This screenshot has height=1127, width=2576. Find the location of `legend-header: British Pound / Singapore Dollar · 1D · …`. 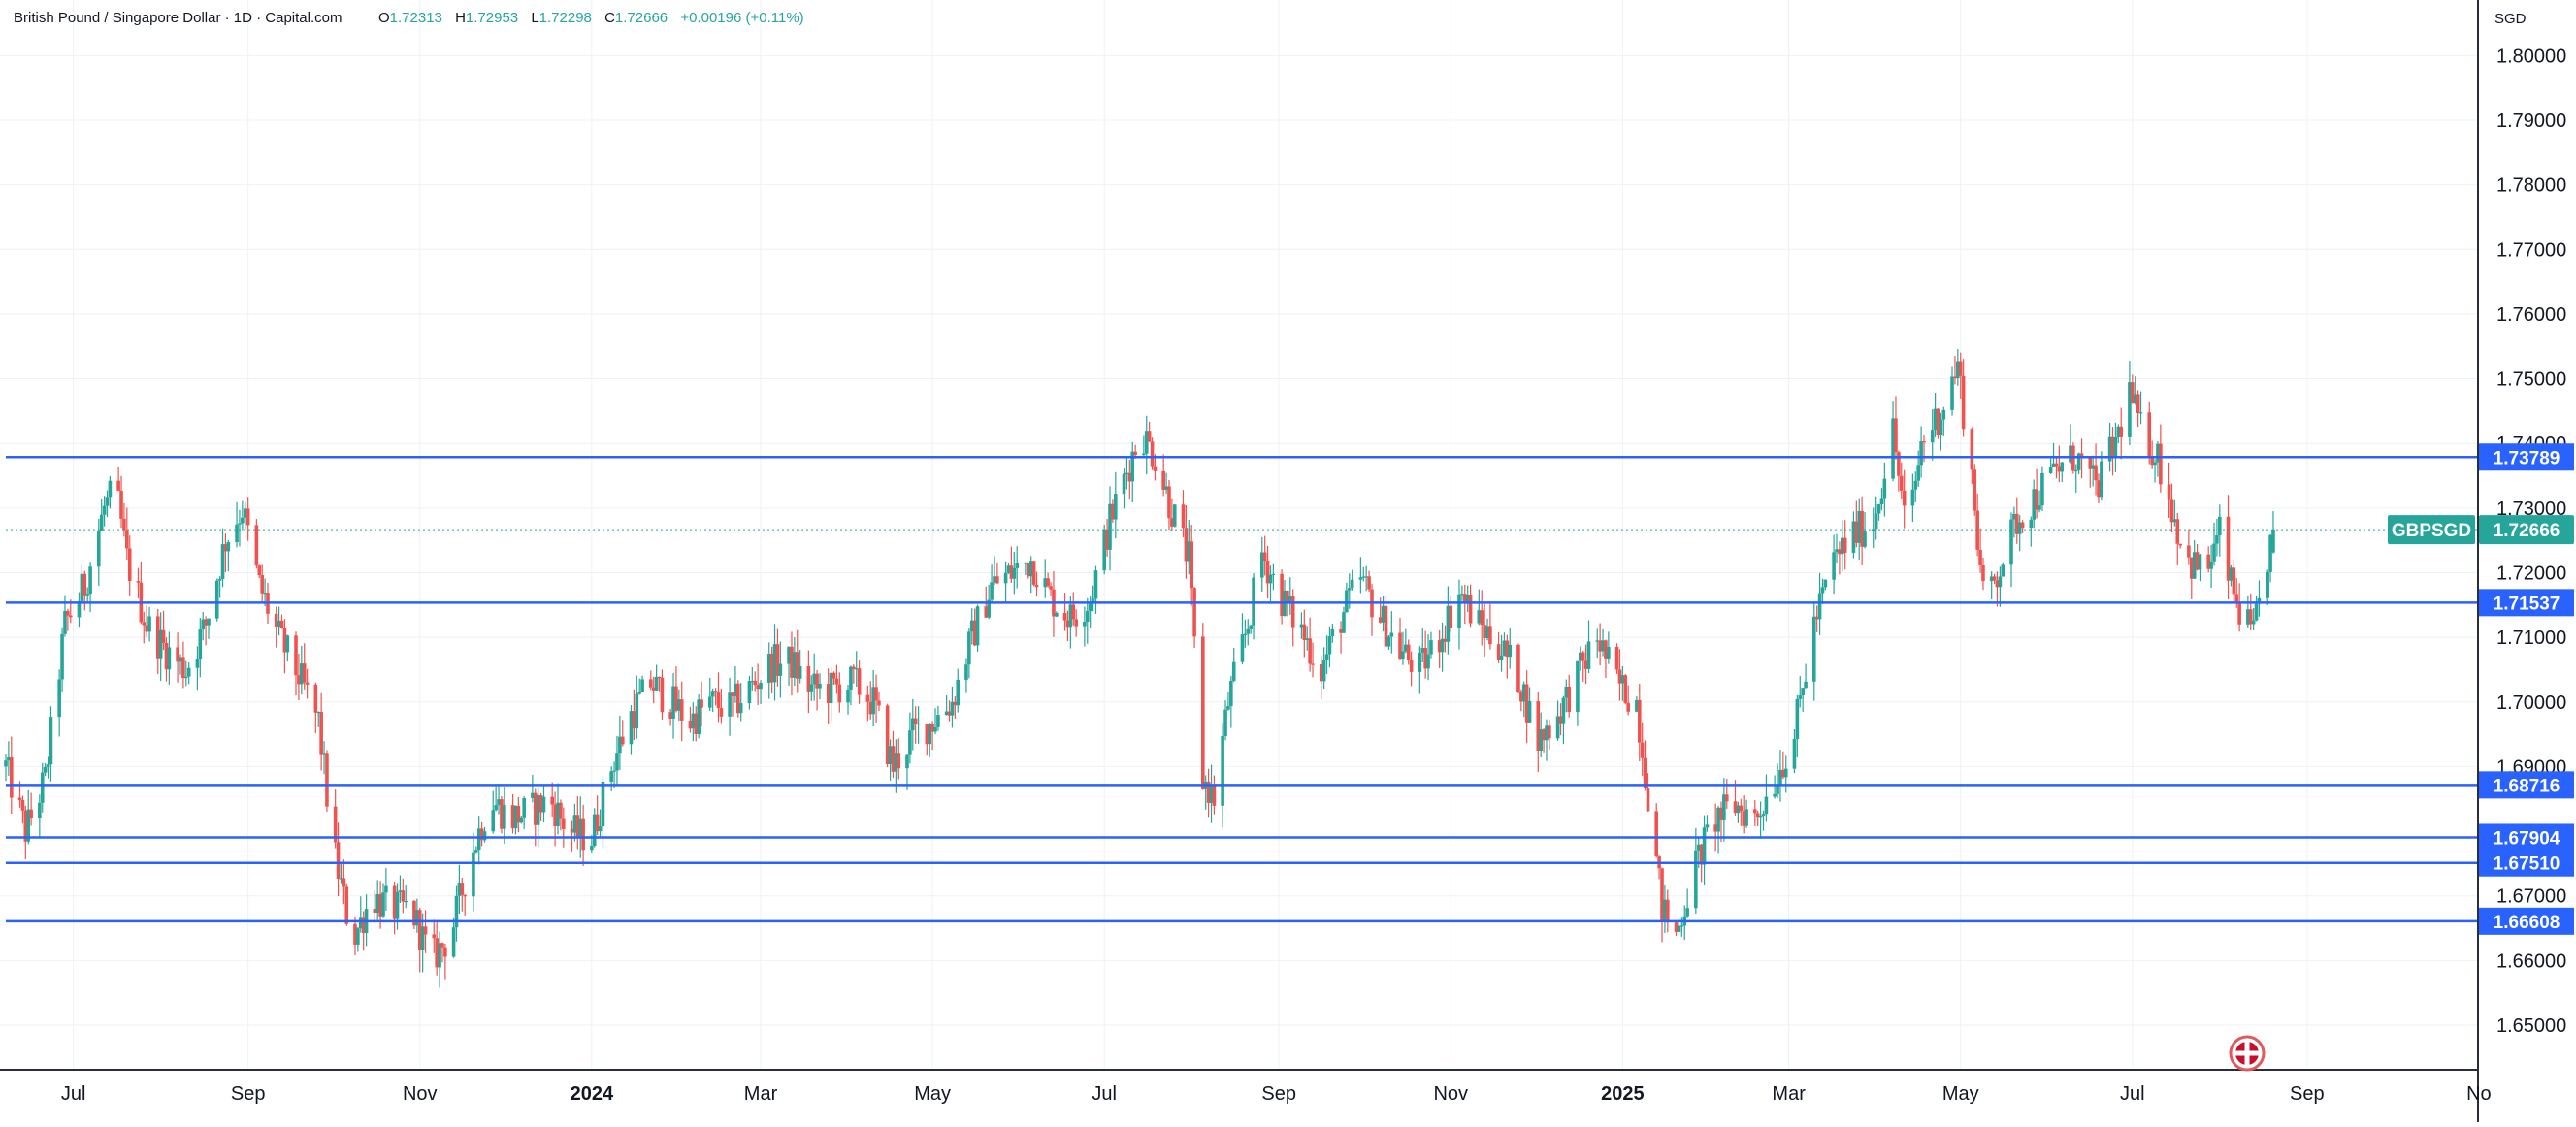

legend-header: British Pound / Singapore Dollar · 1D · … is located at coordinates (409, 18).